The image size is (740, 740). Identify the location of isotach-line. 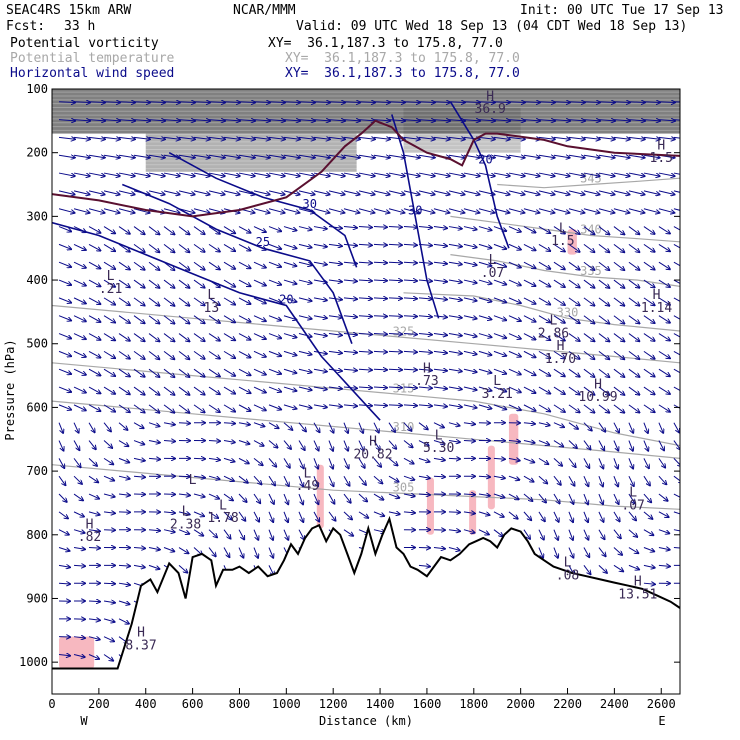
(479, 175).